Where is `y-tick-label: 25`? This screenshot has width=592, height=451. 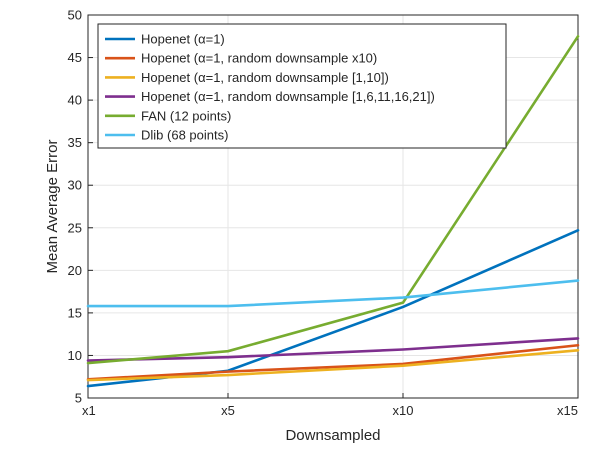
y-tick-label: 25 is located at coordinates (75, 227).